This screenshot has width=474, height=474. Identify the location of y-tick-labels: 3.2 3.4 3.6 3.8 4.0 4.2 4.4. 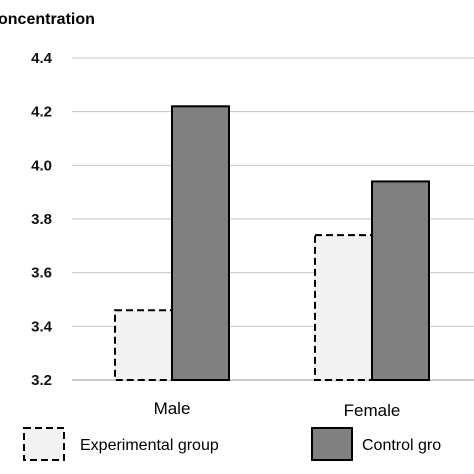
(42, 219).